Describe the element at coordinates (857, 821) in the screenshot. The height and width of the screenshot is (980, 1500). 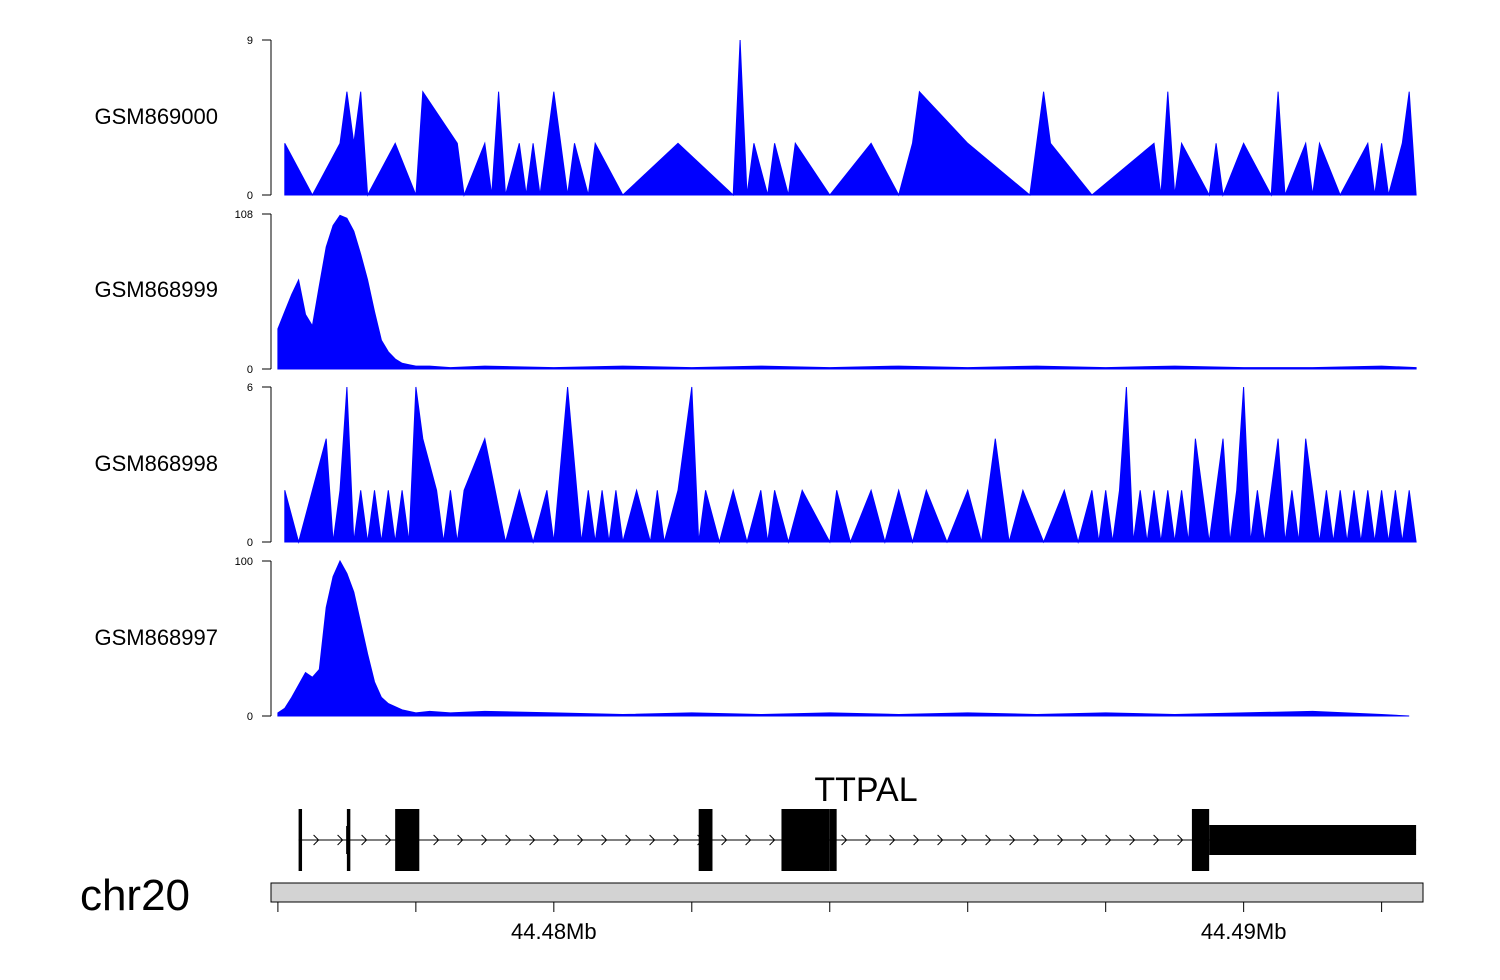
I see `gene-model-track: TTPAL` at that location.